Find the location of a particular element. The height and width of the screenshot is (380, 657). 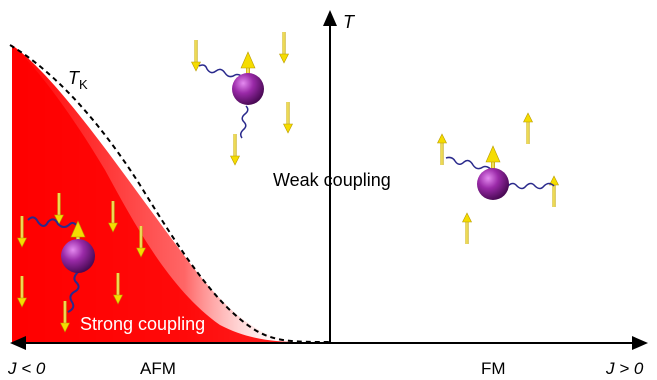

afm-weak-cluster is located at coordinates (242, 98).